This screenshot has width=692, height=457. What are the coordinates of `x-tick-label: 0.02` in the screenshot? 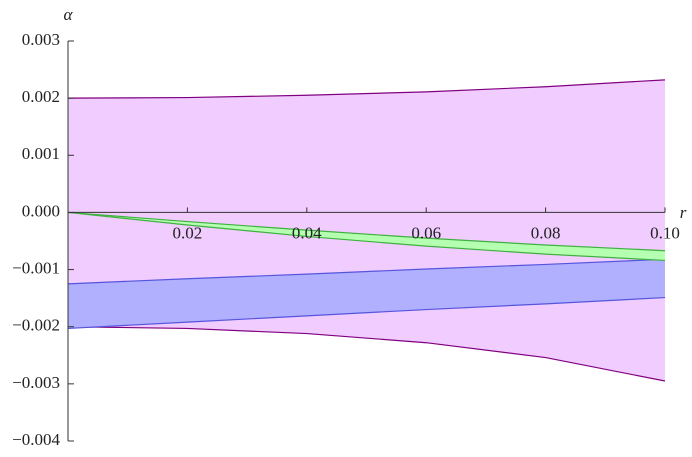 It's located at (188, 232).